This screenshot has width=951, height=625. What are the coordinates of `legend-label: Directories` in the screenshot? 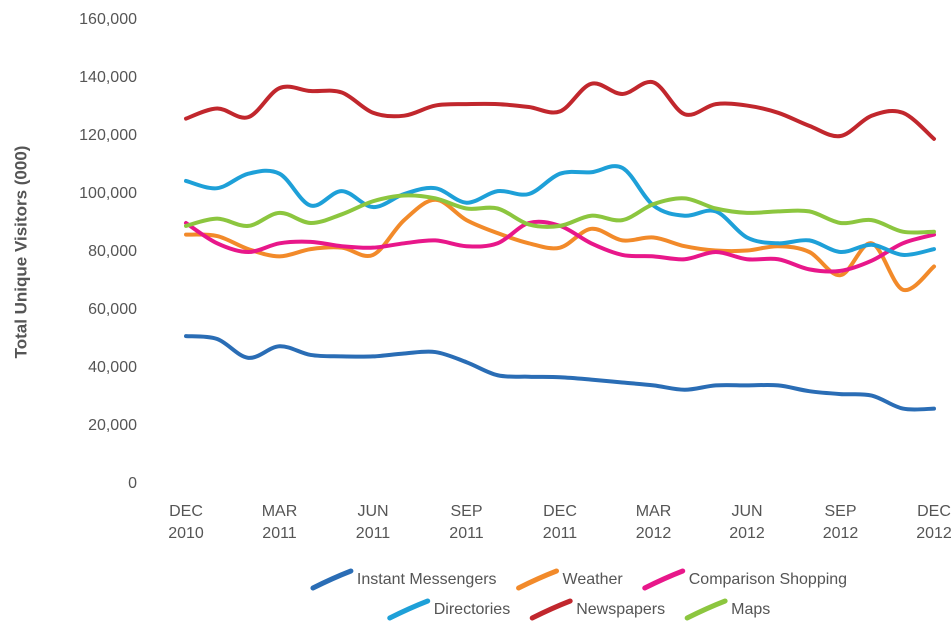 It's located at (472, 609).